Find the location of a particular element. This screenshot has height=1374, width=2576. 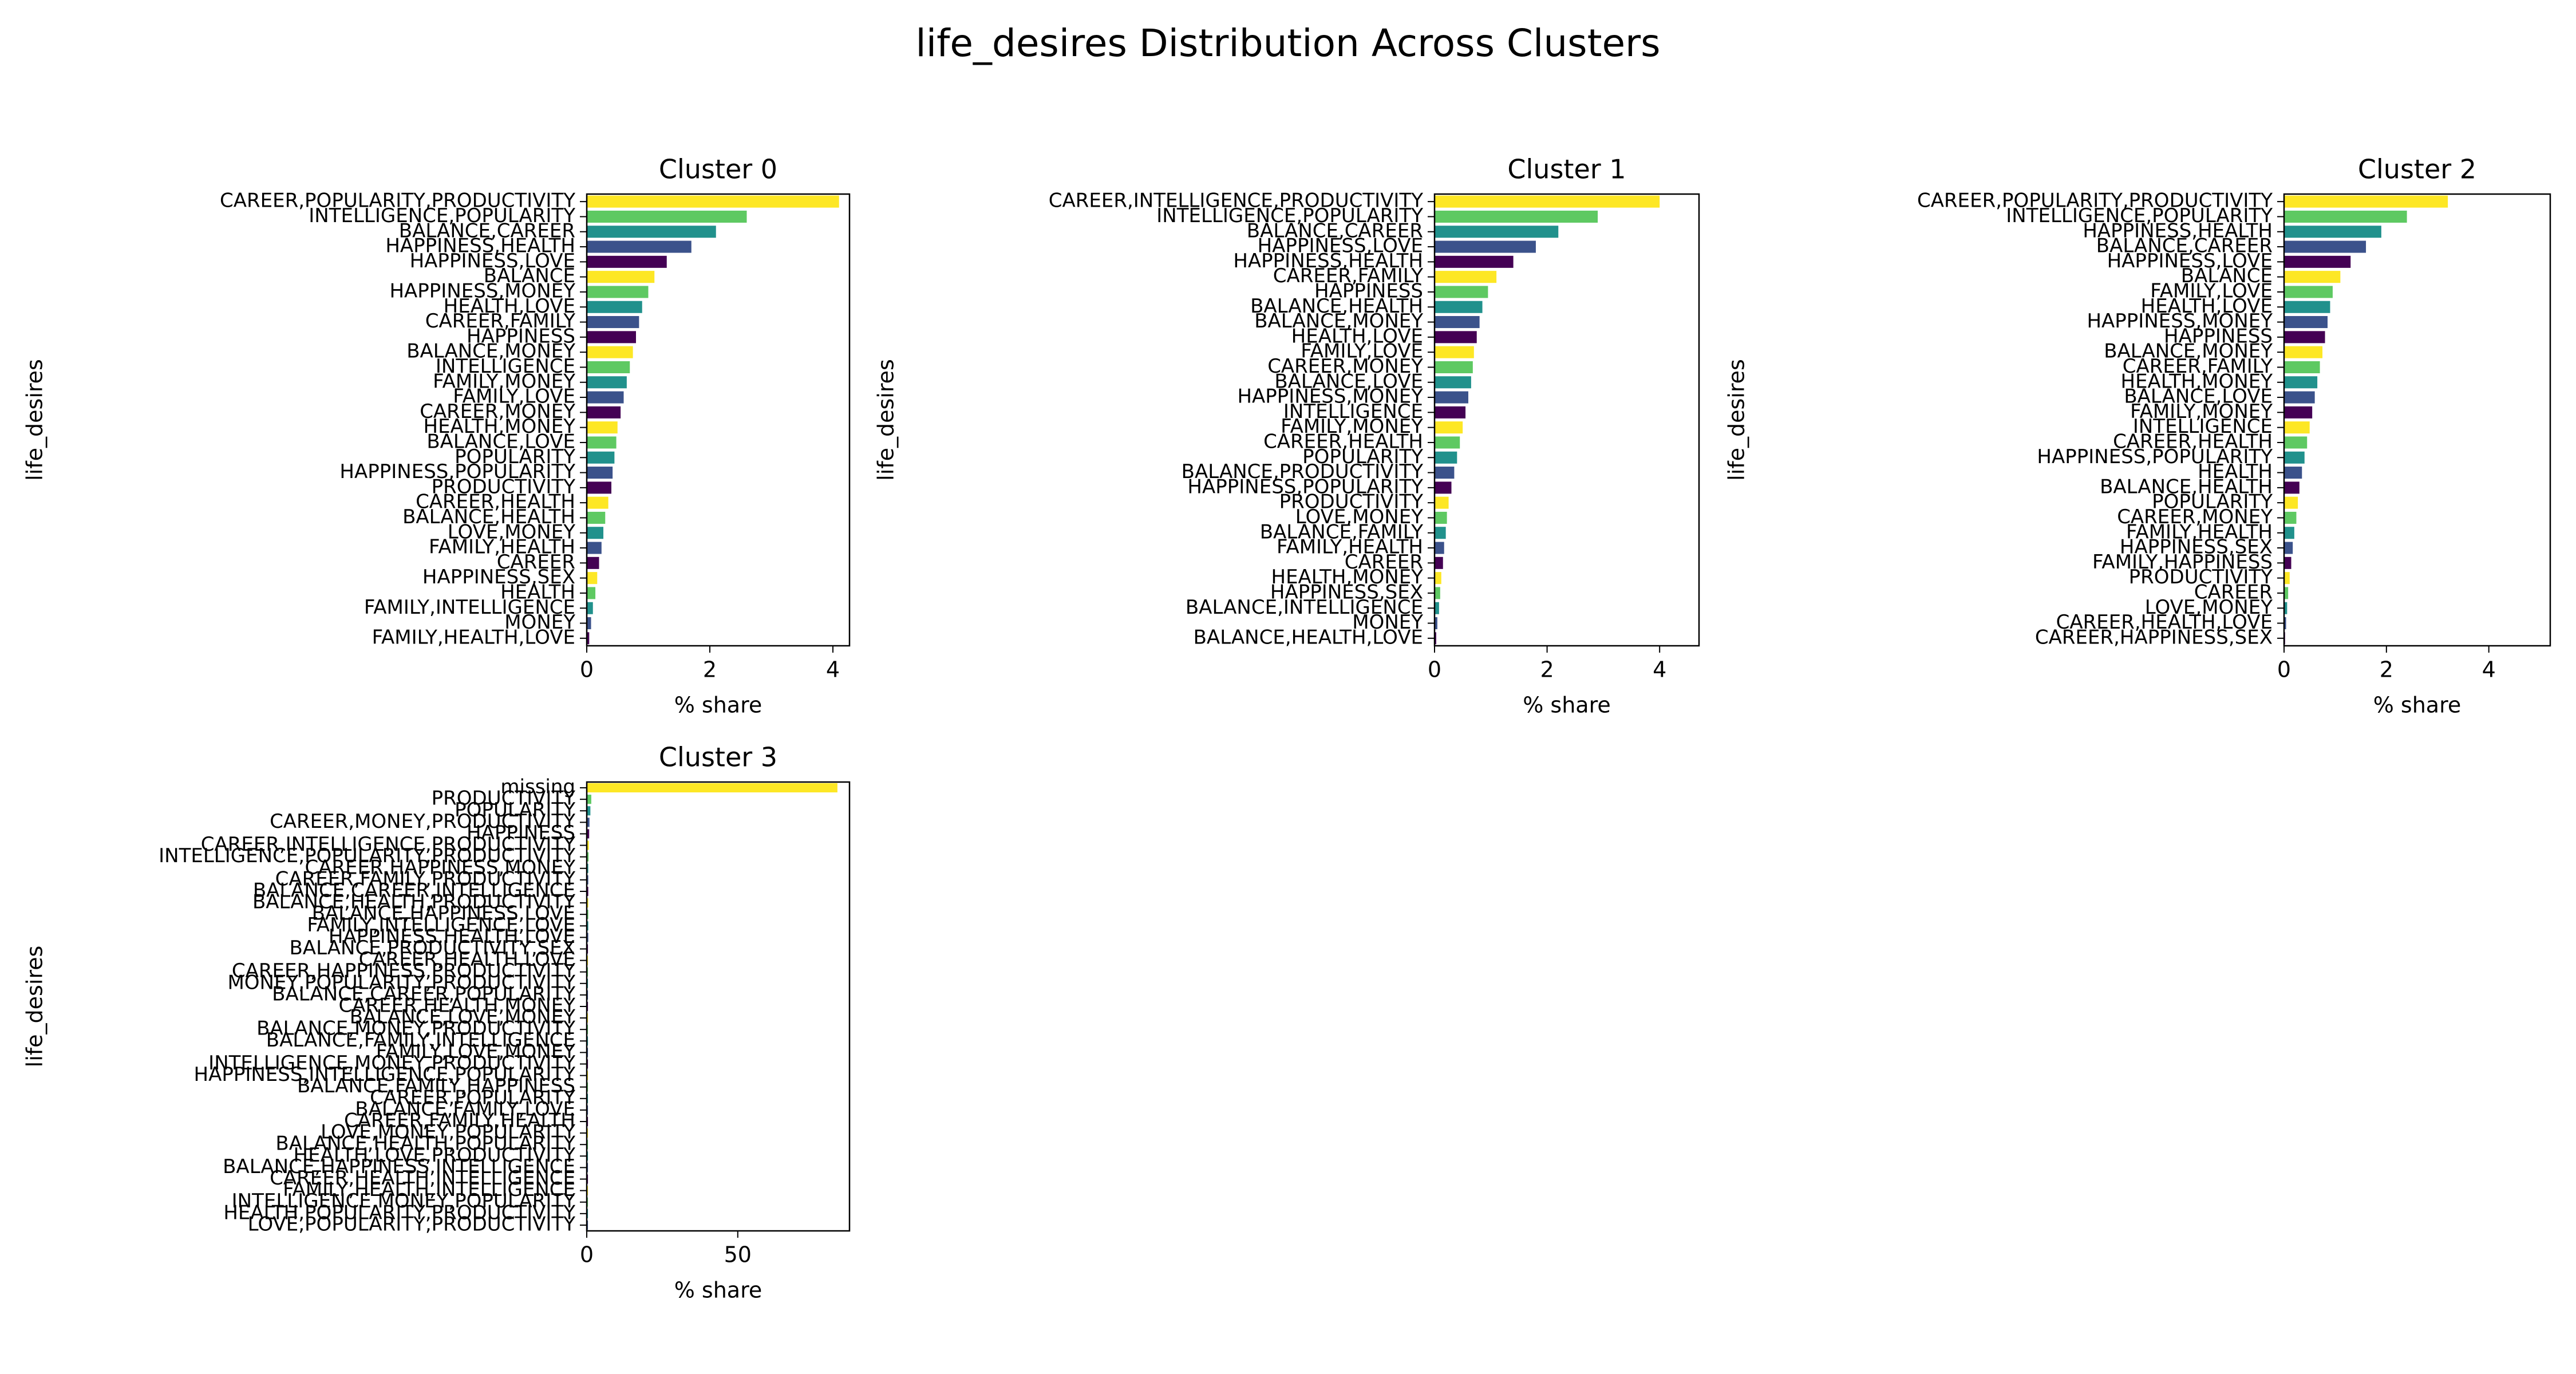

y-tick-label: MONEY,POPULARITY,PRODUCTIVITY is located at coordinates (401, 983).